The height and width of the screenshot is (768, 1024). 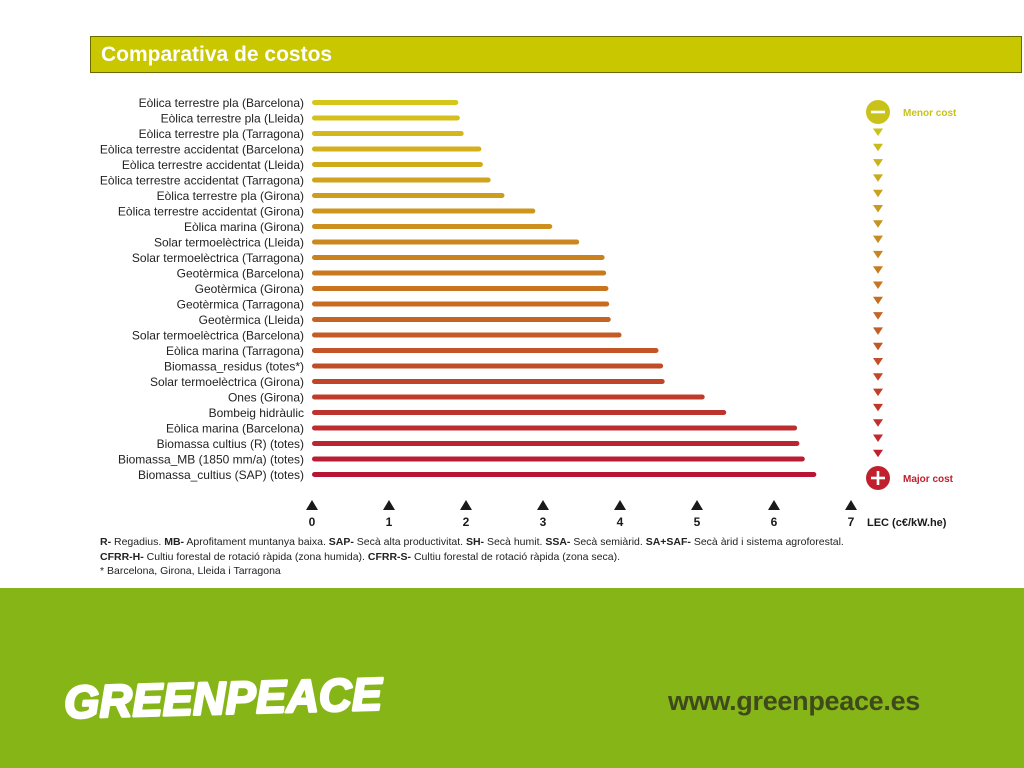 I want to click on category-label: Eòlica terrestre accidentat (Lleida), so click(x=213, y=165).